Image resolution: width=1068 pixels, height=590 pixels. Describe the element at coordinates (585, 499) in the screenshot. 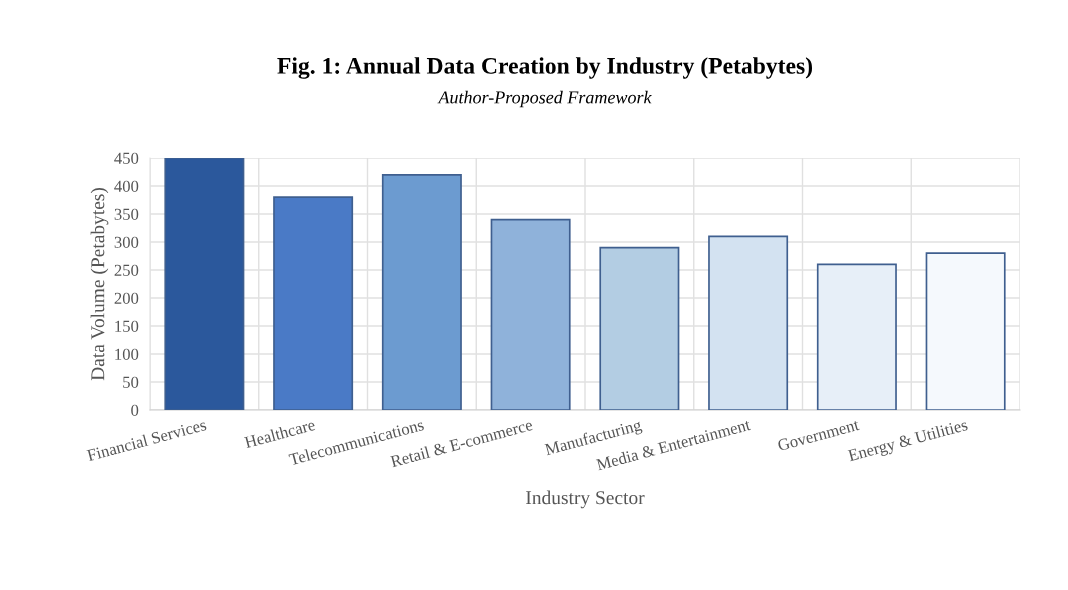

I see `x-axis-title: Industry Sector` at that location.